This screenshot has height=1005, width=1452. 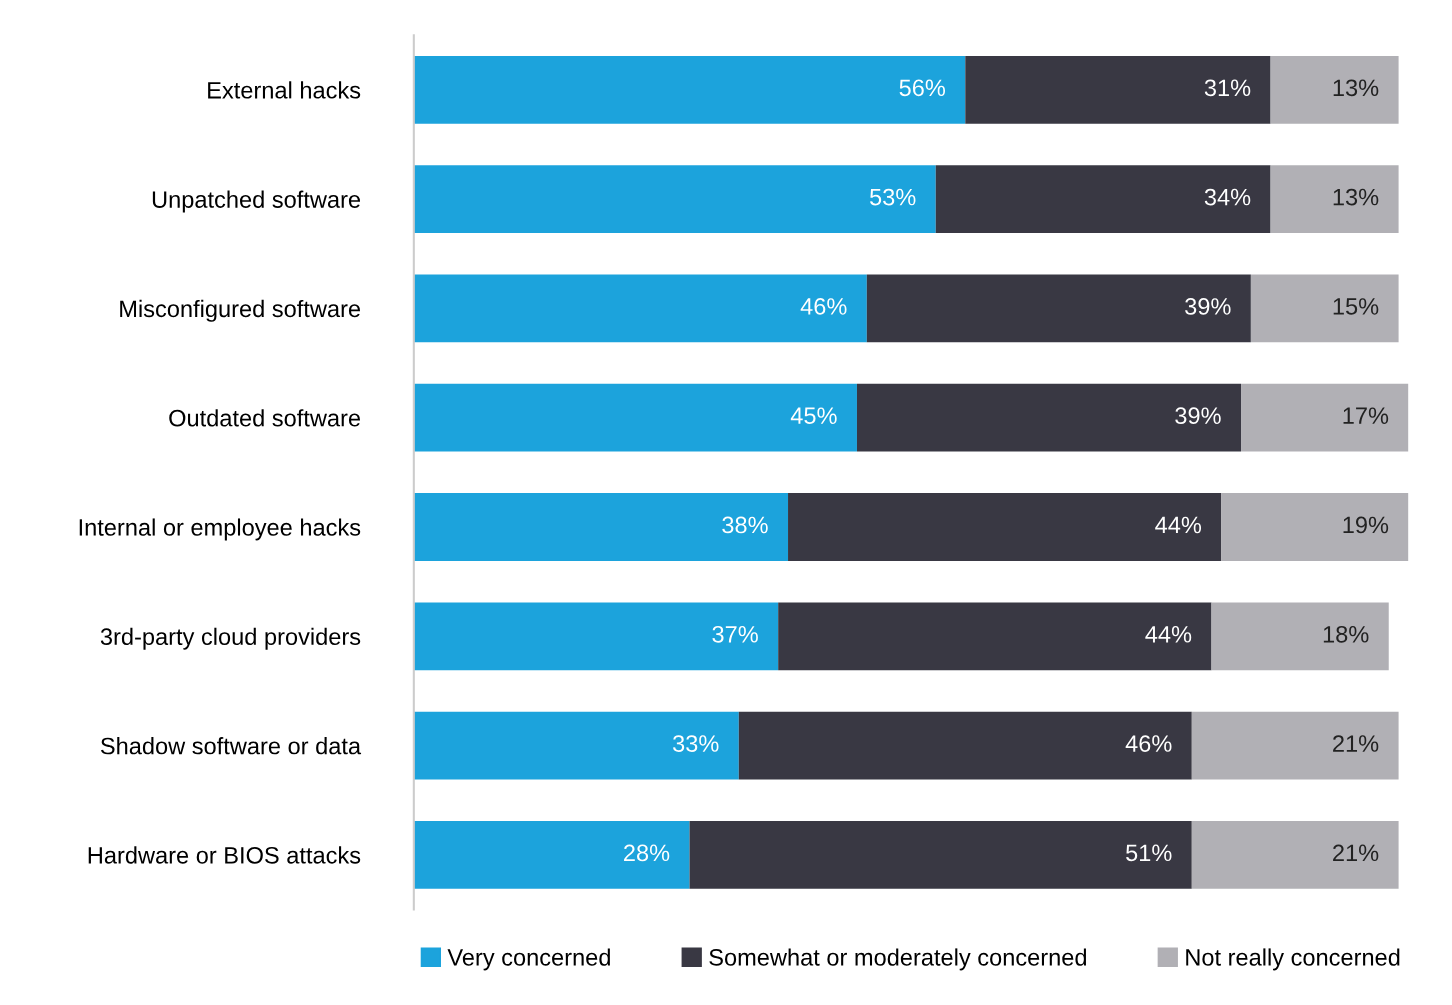 What do you see at coordinates (1366, 525) in the screenshot?
I see `data-label: 19%` at bounding box center [1366, 525].